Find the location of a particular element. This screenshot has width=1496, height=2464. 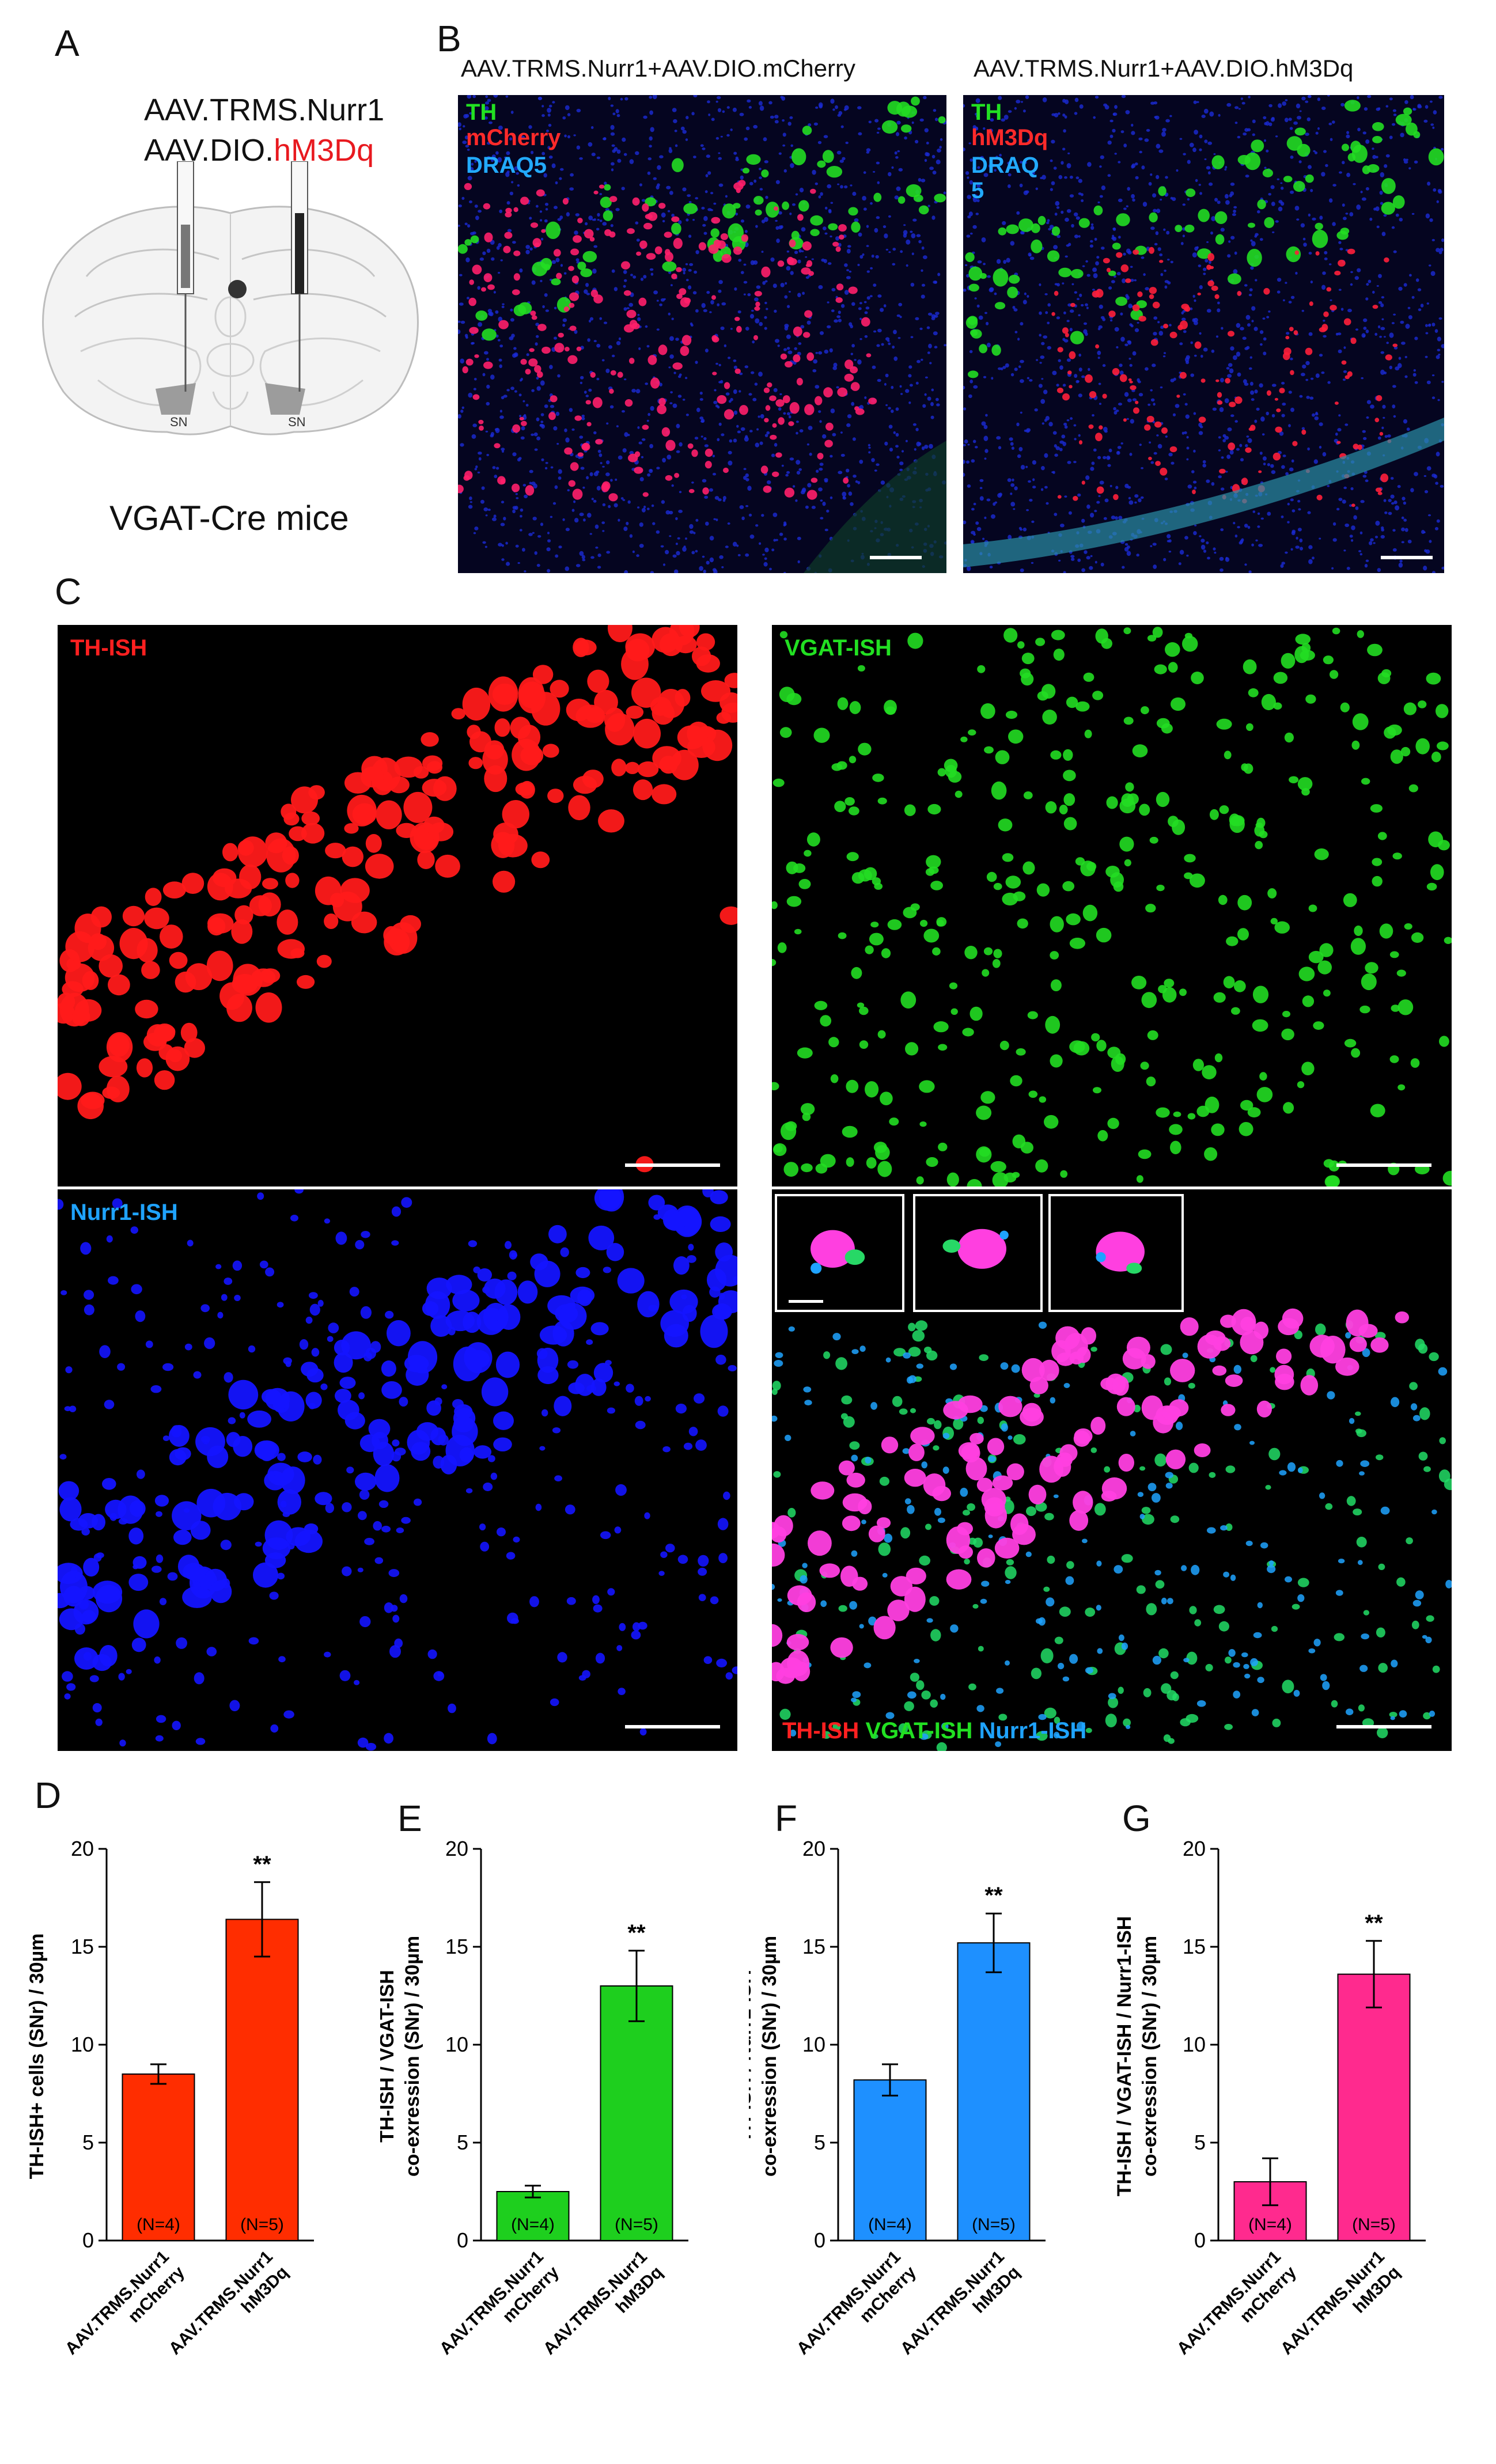

label-th-ish: TH-ISH is located at coordinates (109, 648).